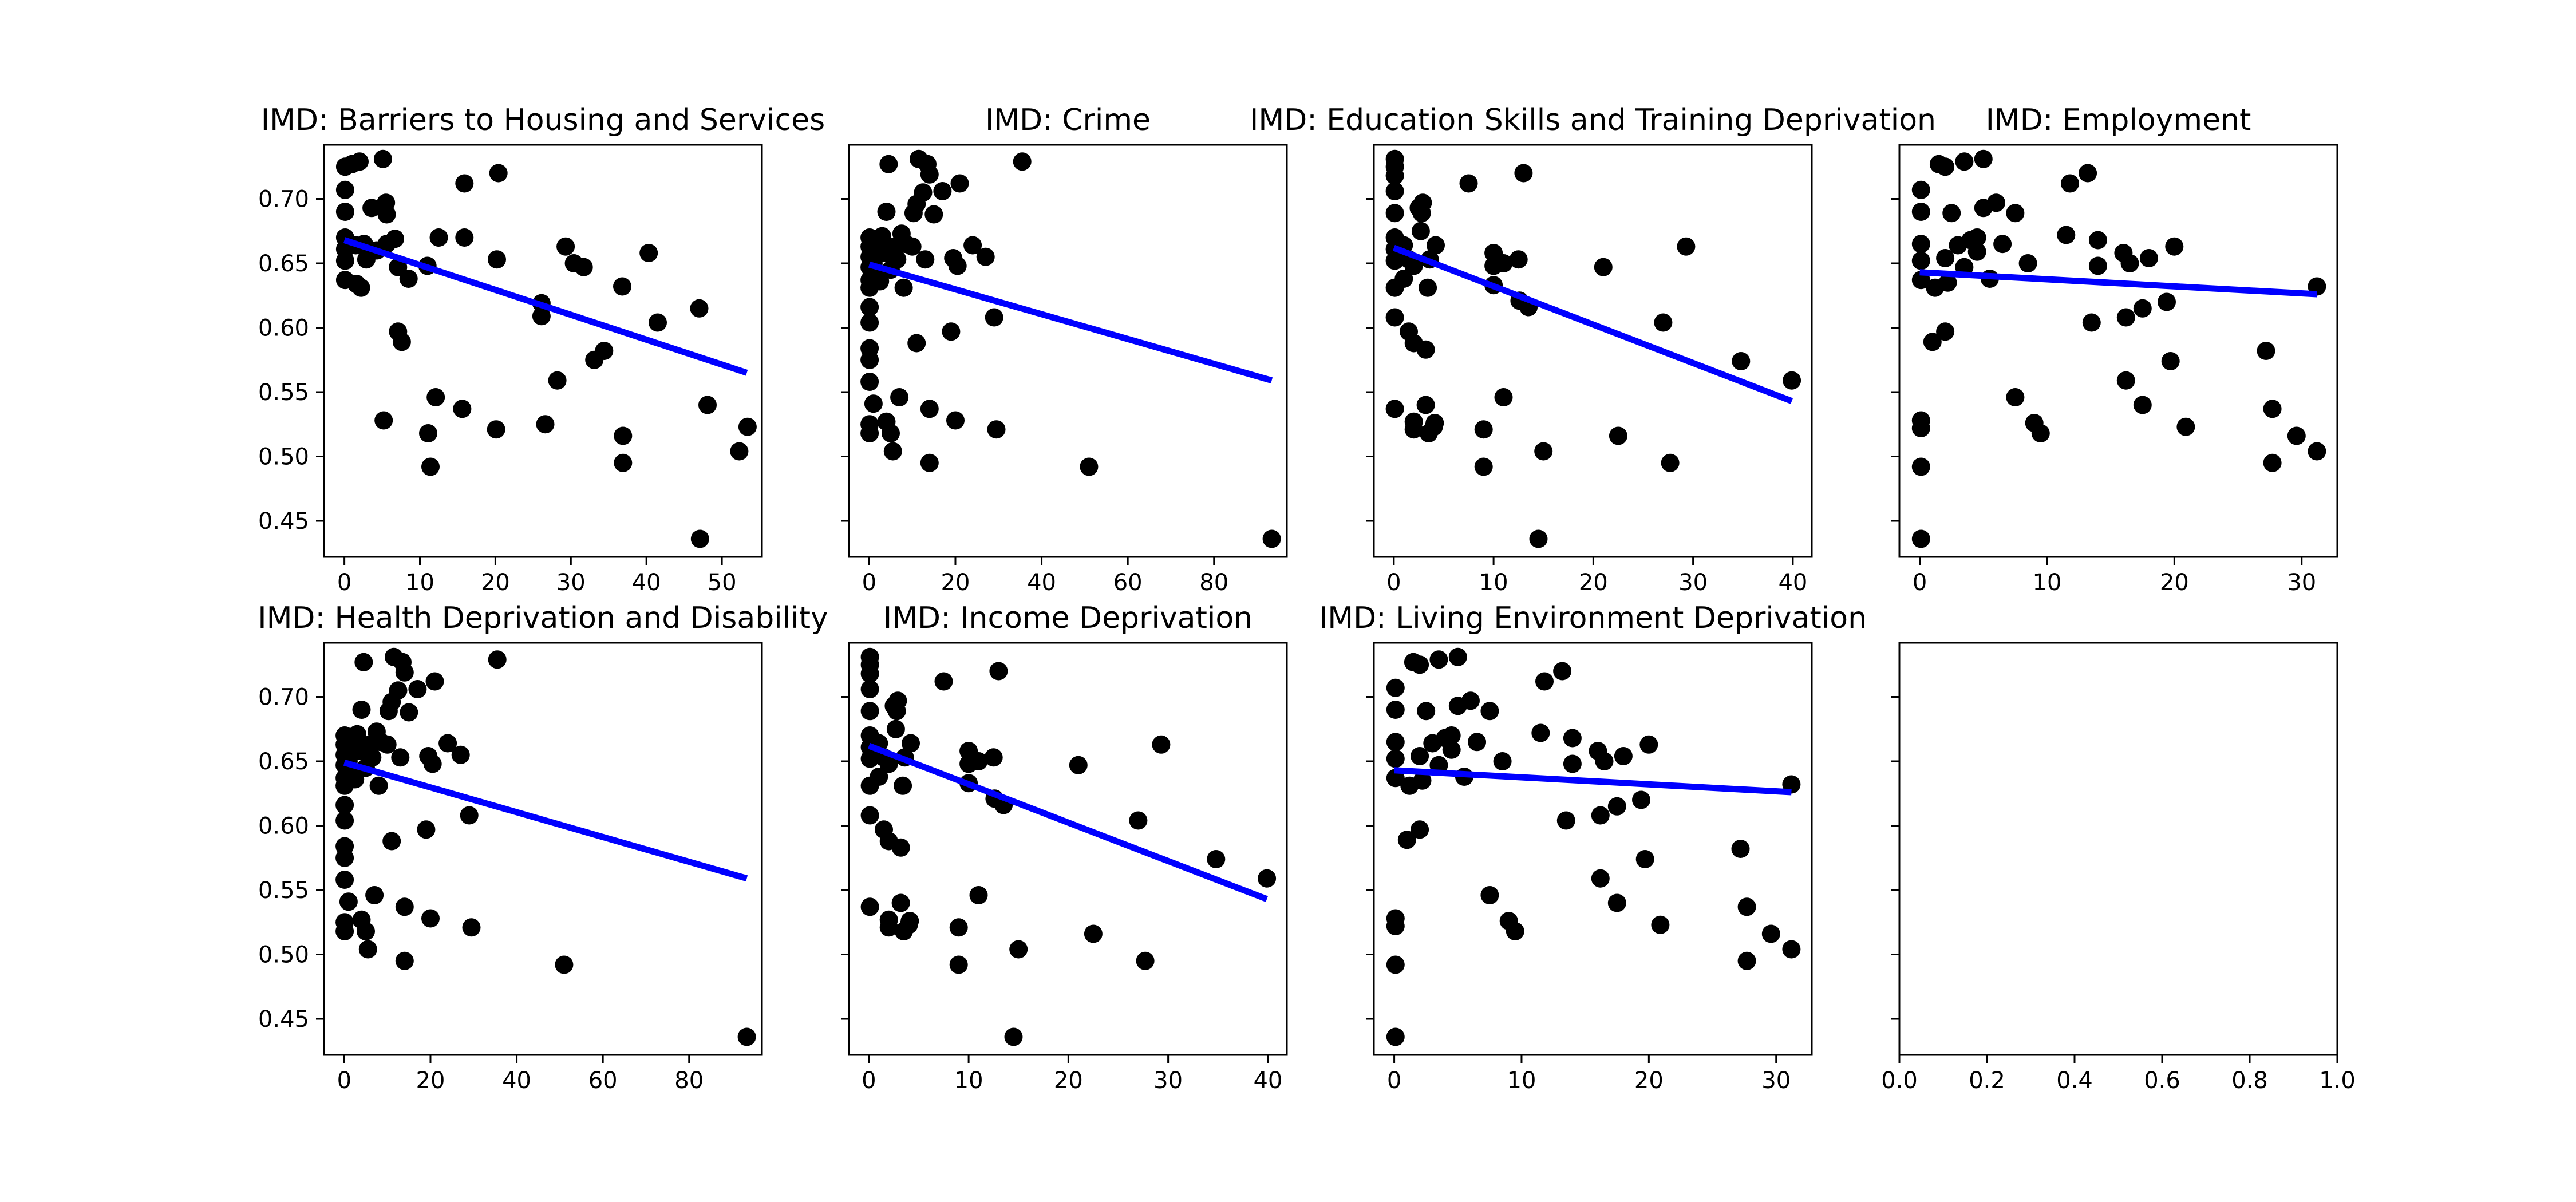 The height and width of the screenshot is (1202, 2576). What do you see at coordinates (2118, 868) in the screenshot?
I see `subplot-8: 0.0 0.2 0.4 0.6 0.8 1.0` at bounding box center [2118, 868].